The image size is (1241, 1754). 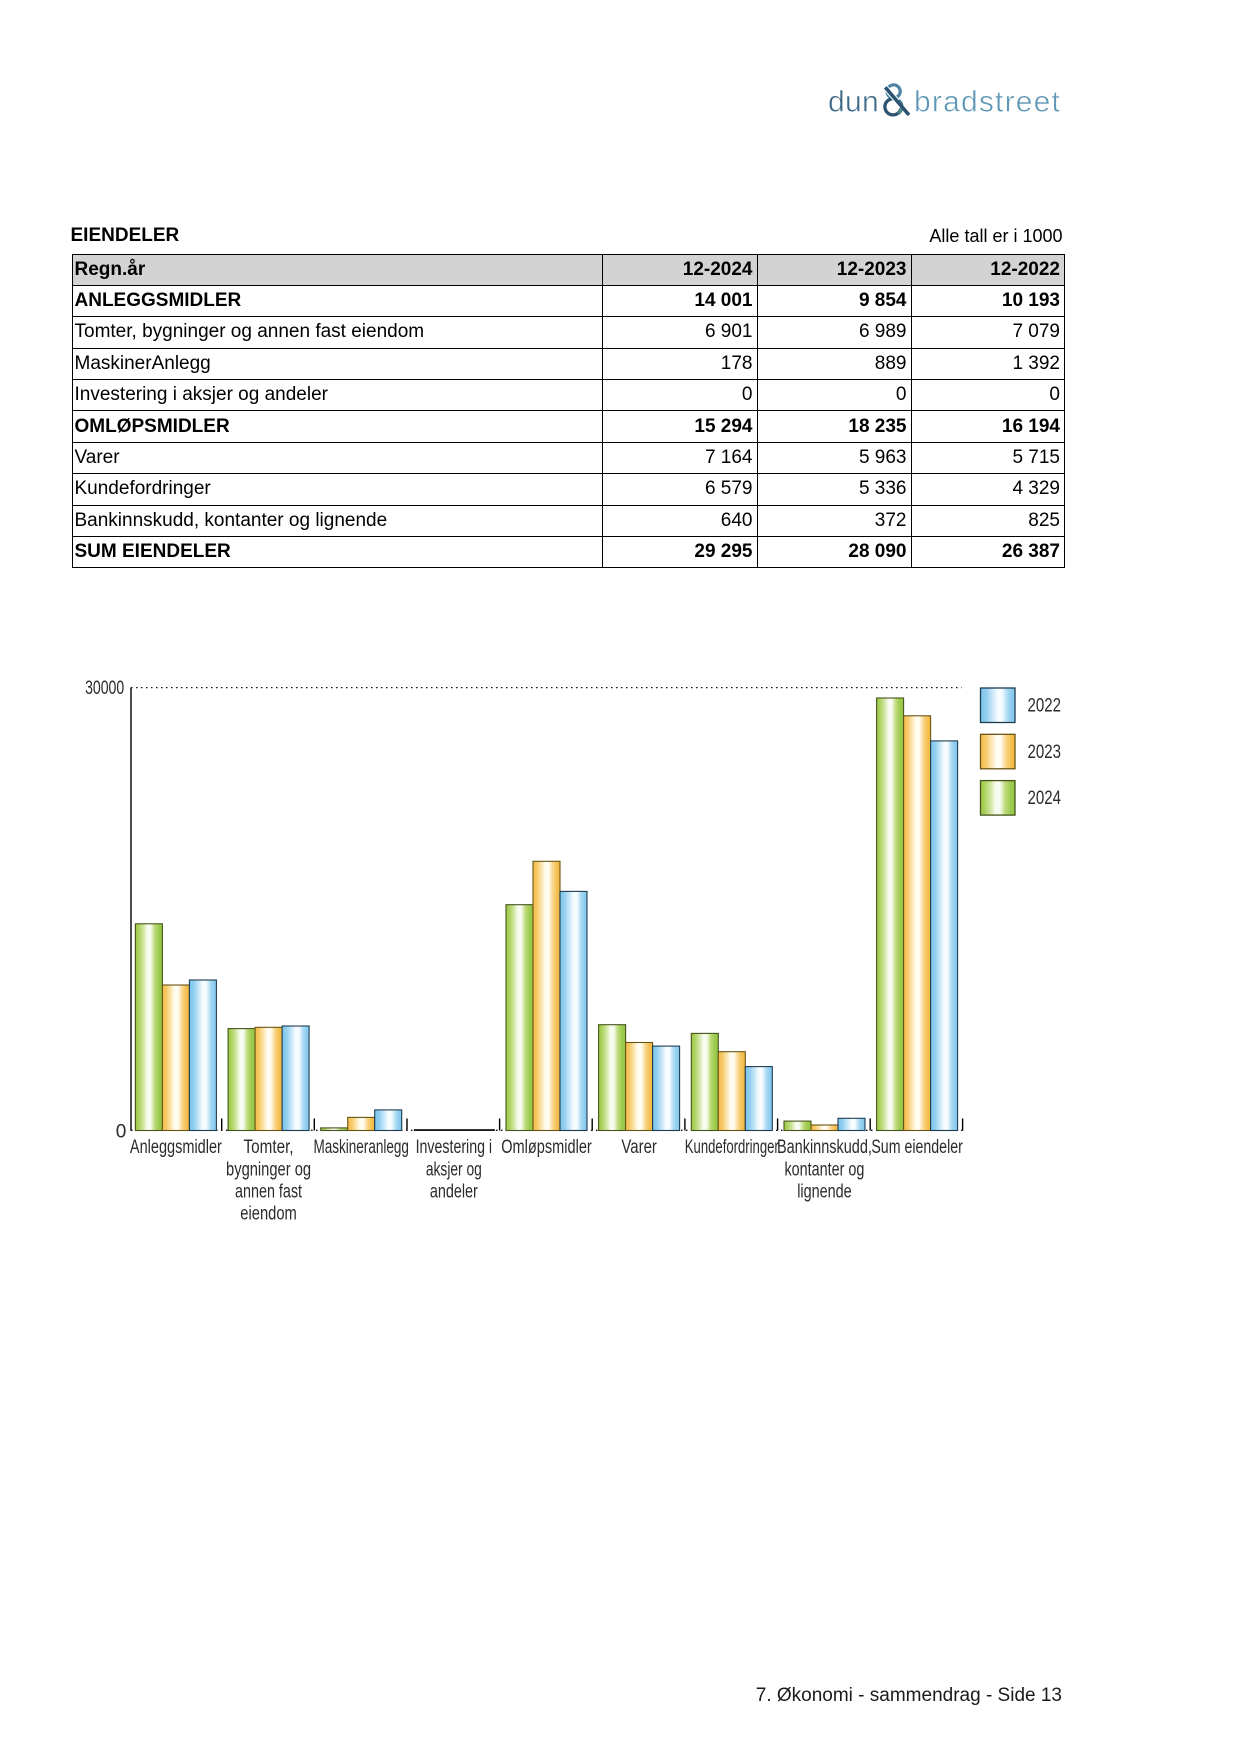 What do you see at coordinates (824, 1147) in the screenshot?
I see `svg-text: Bankinnskudd,` at bounding box center [824, 1147].